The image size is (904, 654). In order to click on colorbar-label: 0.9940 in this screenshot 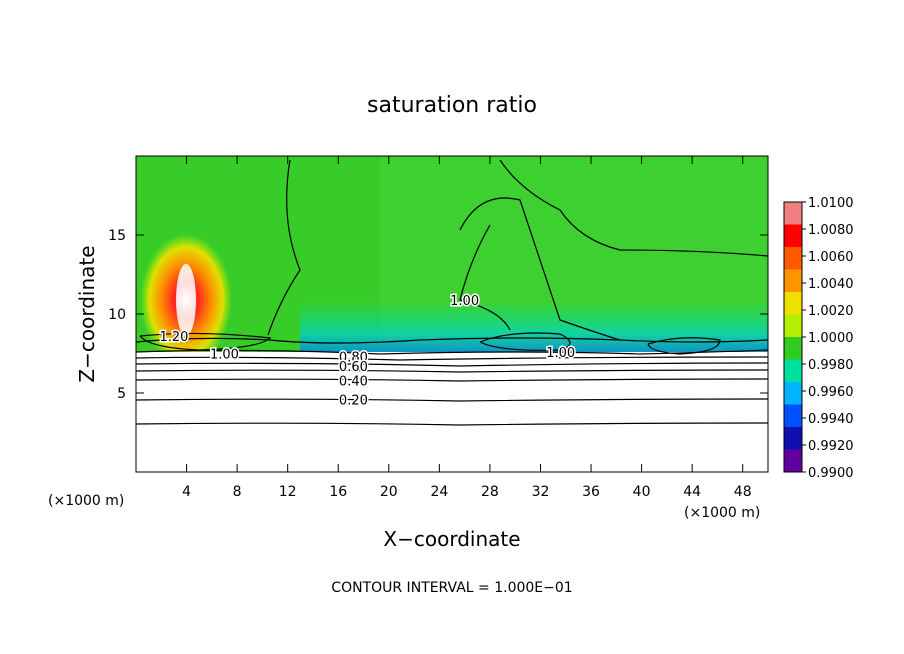, I will do `click(831, 419)`.